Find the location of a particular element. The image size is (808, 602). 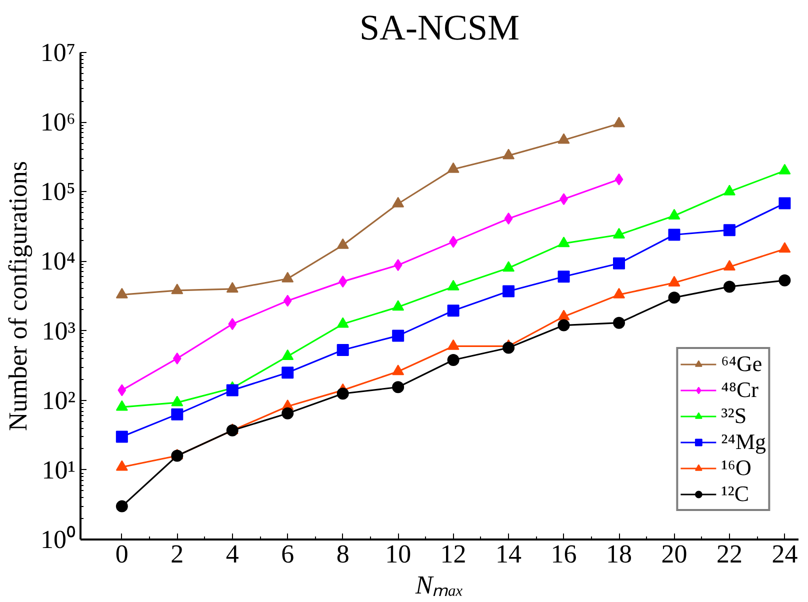

legend-label: ²⁴Mg is located at coordinates (743, 442).